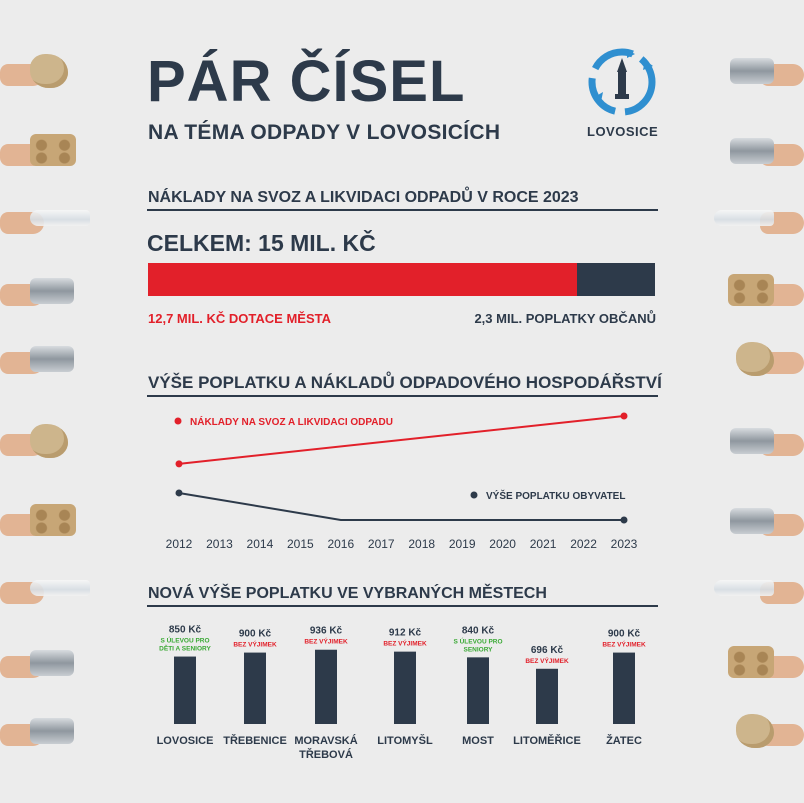  I want to click on city-category-label: LITOMĚŘICE, so click(547, 740).